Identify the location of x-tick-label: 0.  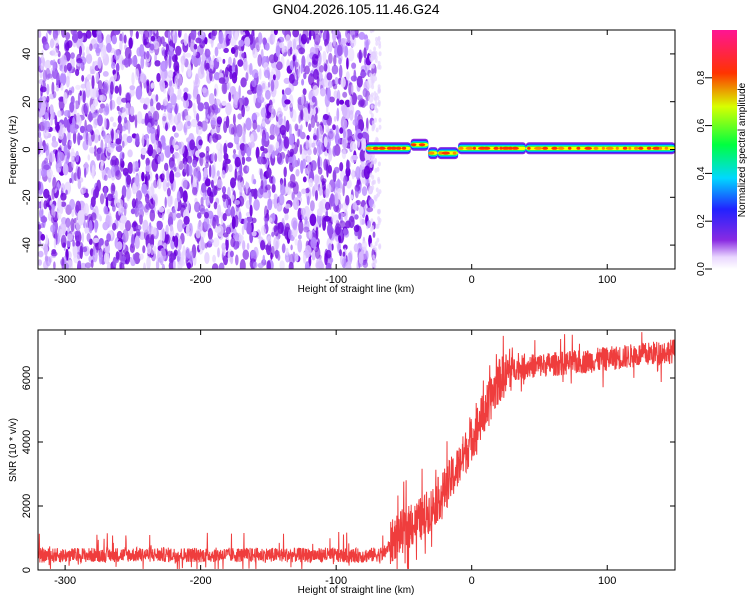
(472, 581).